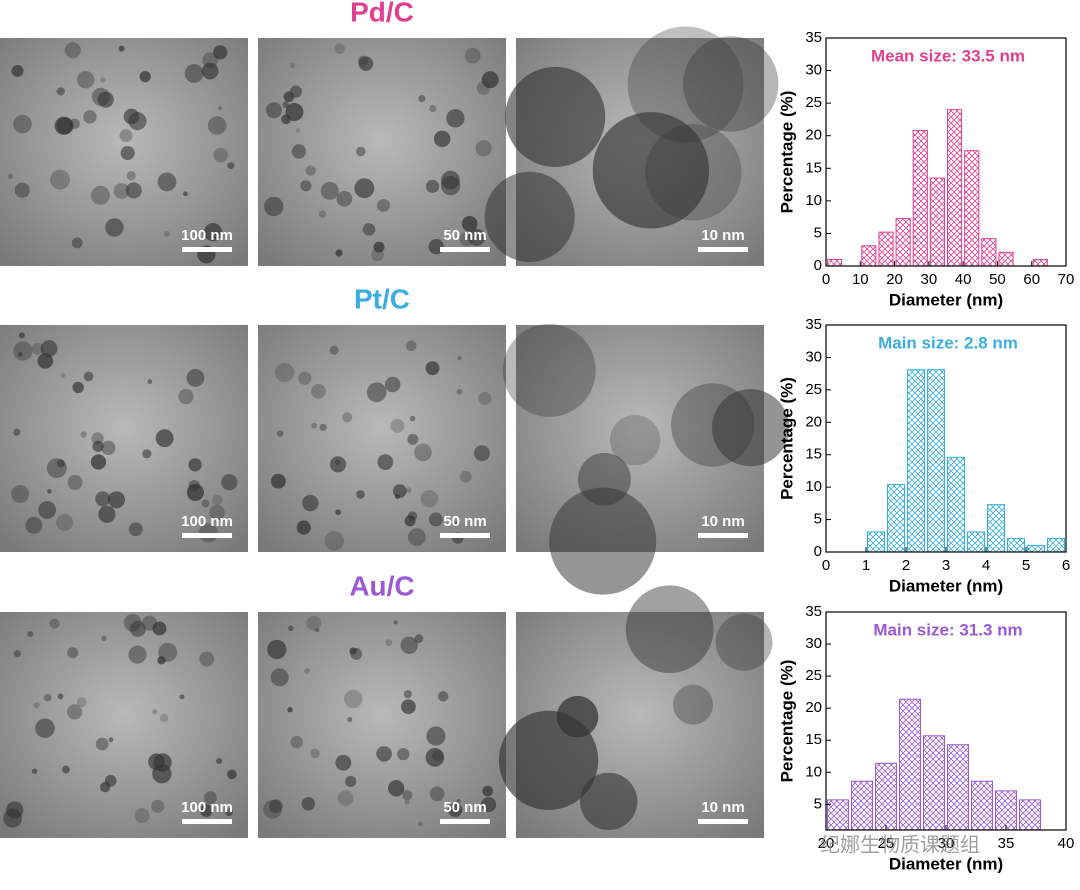 Image resolution: width=1080 pixels, height=890 pixels. I want to click on x-tick-label: 40, so click(963, 279).